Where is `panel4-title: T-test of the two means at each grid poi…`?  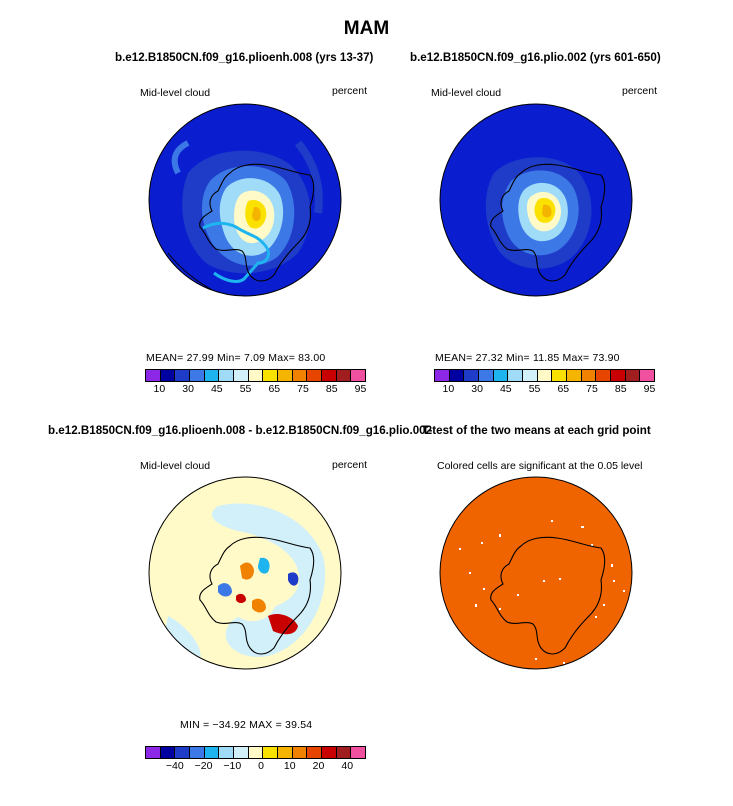
panel4-title: T-test of the two means at each grid poi… is located at coordinates (536, 430).